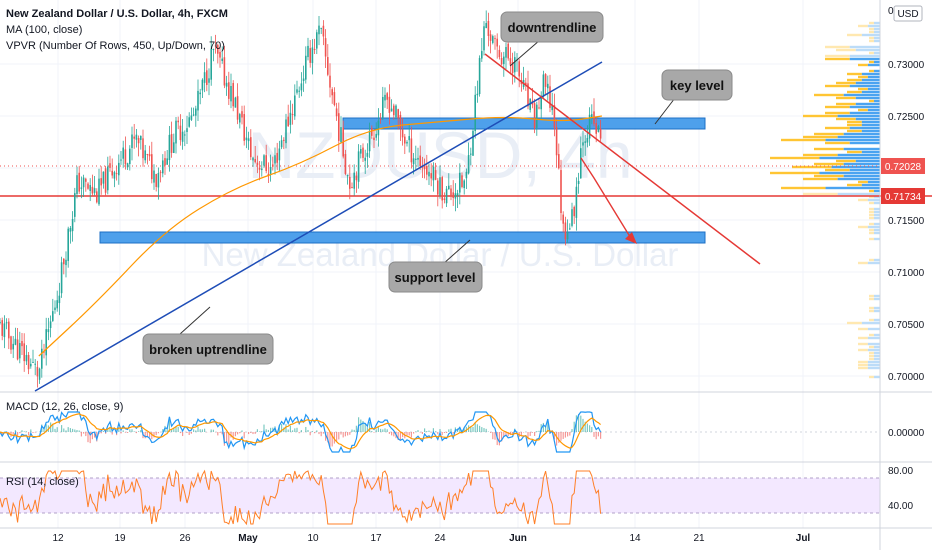 This screenshot has height=555, width=932. Describe the element at coordinates (42, 482) in the screenshot. I see `rsi-legend: RSI (14, close)` at that location.